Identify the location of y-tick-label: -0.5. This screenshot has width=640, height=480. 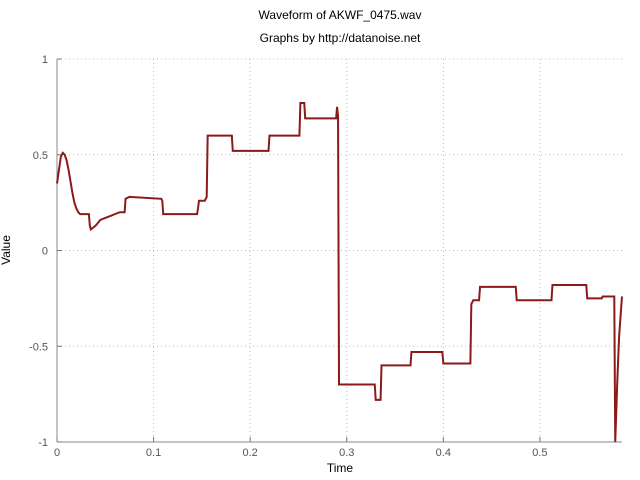
(38, 347).